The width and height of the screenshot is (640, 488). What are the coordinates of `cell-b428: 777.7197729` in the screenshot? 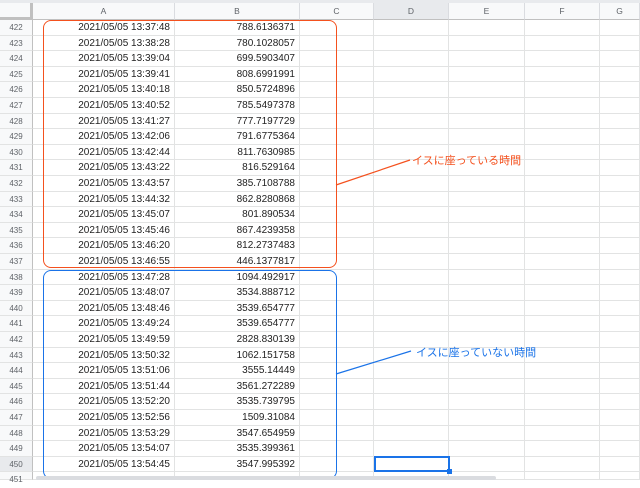 It's located at (237, 121).